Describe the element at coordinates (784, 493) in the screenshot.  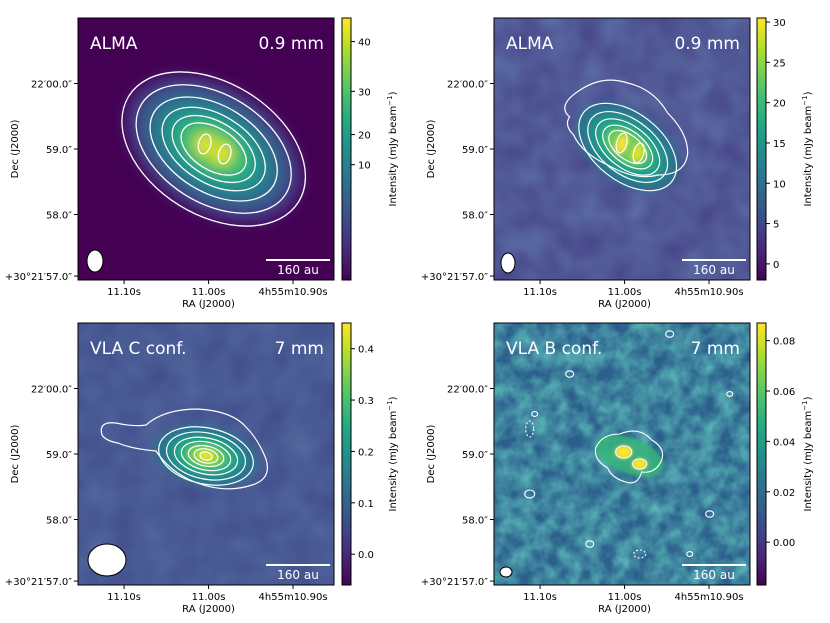
I see `colorbar-tick-label: 0.02` at that location.